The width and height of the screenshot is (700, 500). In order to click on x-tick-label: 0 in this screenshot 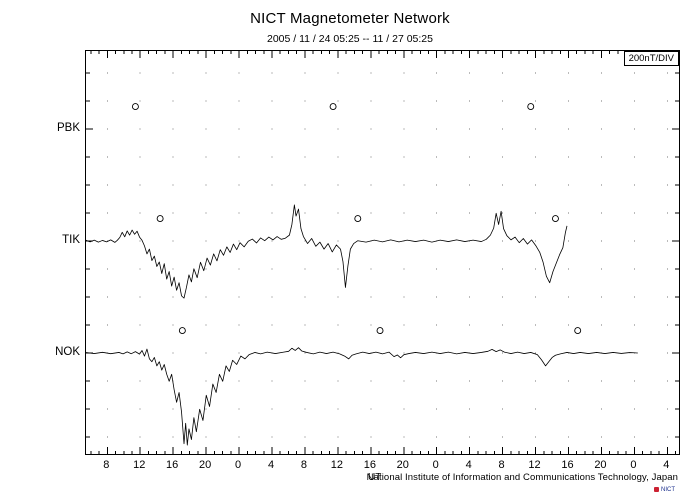, I will do `click(238, 465)`.